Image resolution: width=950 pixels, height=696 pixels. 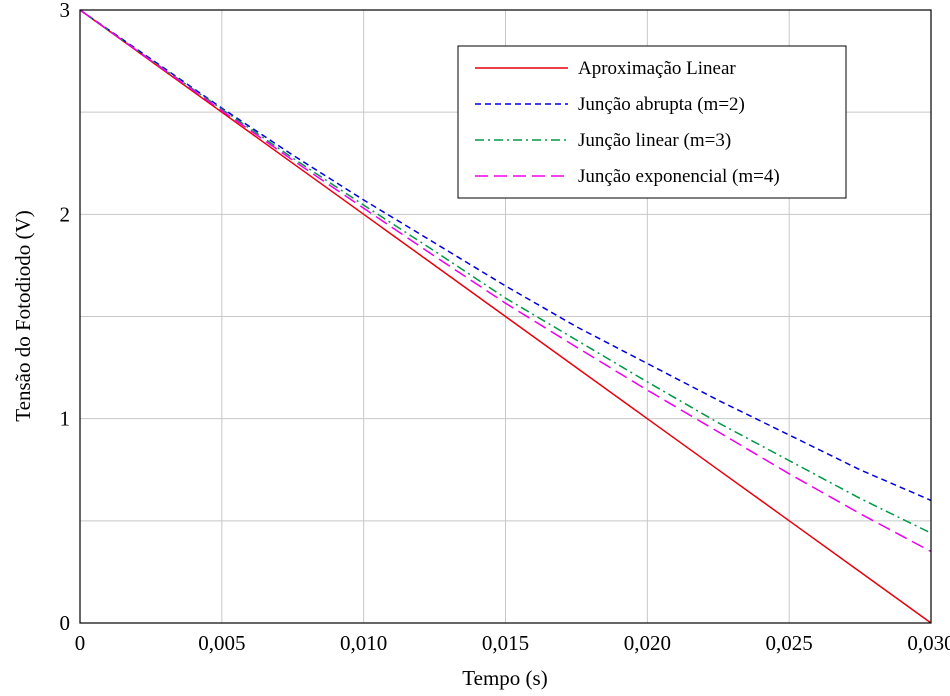 I want to click on x-tick-label: 0,010, so click(x=363, y=643).